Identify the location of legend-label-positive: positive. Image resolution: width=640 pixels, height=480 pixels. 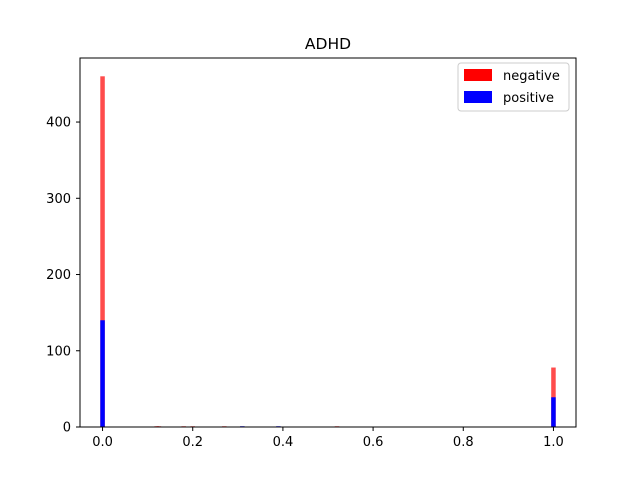
(528, 98).